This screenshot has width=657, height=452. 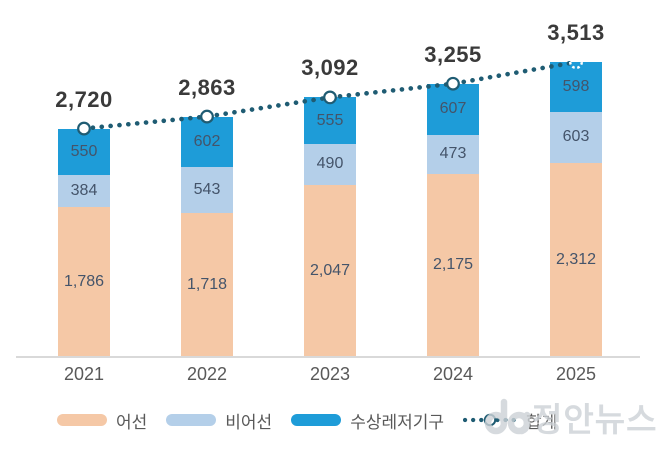 I want to click on bar-segment-비어선-2024: 473, so click(x=453, y=154).